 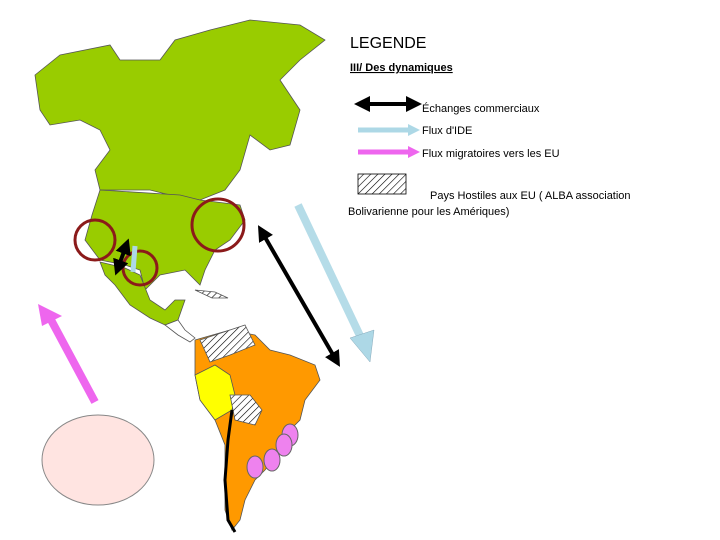 I want to click on zone-circle, so click(x=218, y=225).